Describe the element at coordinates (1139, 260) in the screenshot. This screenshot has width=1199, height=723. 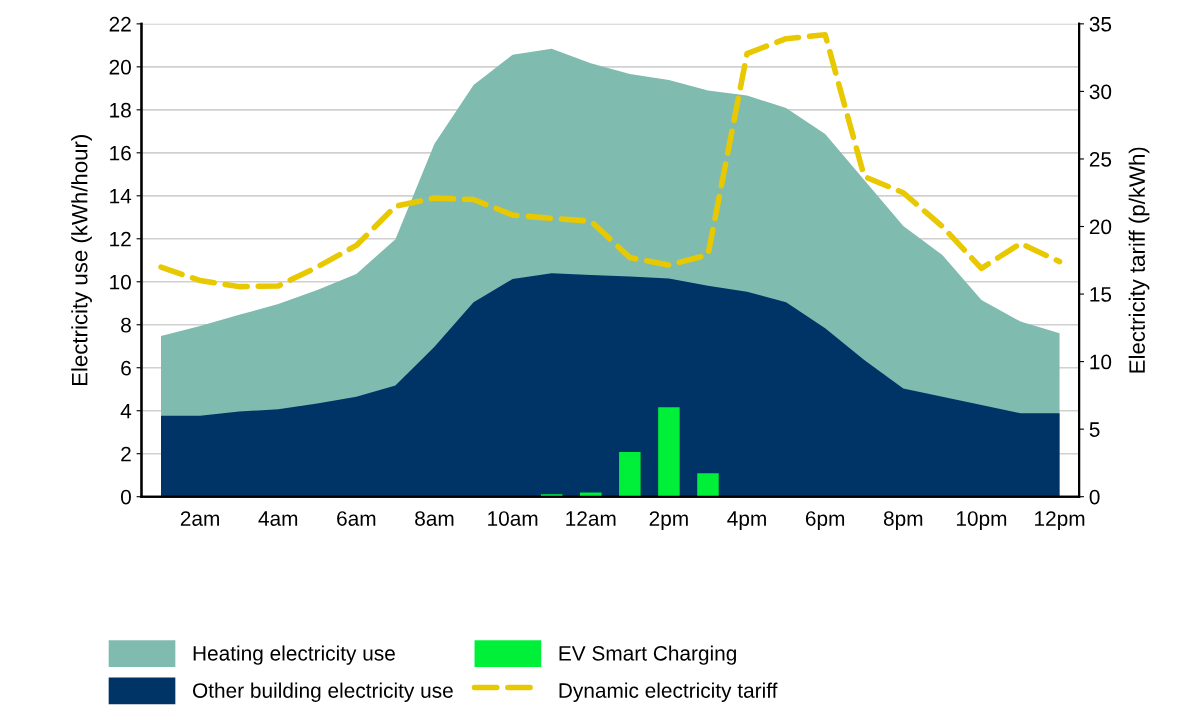
I see `y2-axis-title: Electricity tariff (p/kWh)` at that location.